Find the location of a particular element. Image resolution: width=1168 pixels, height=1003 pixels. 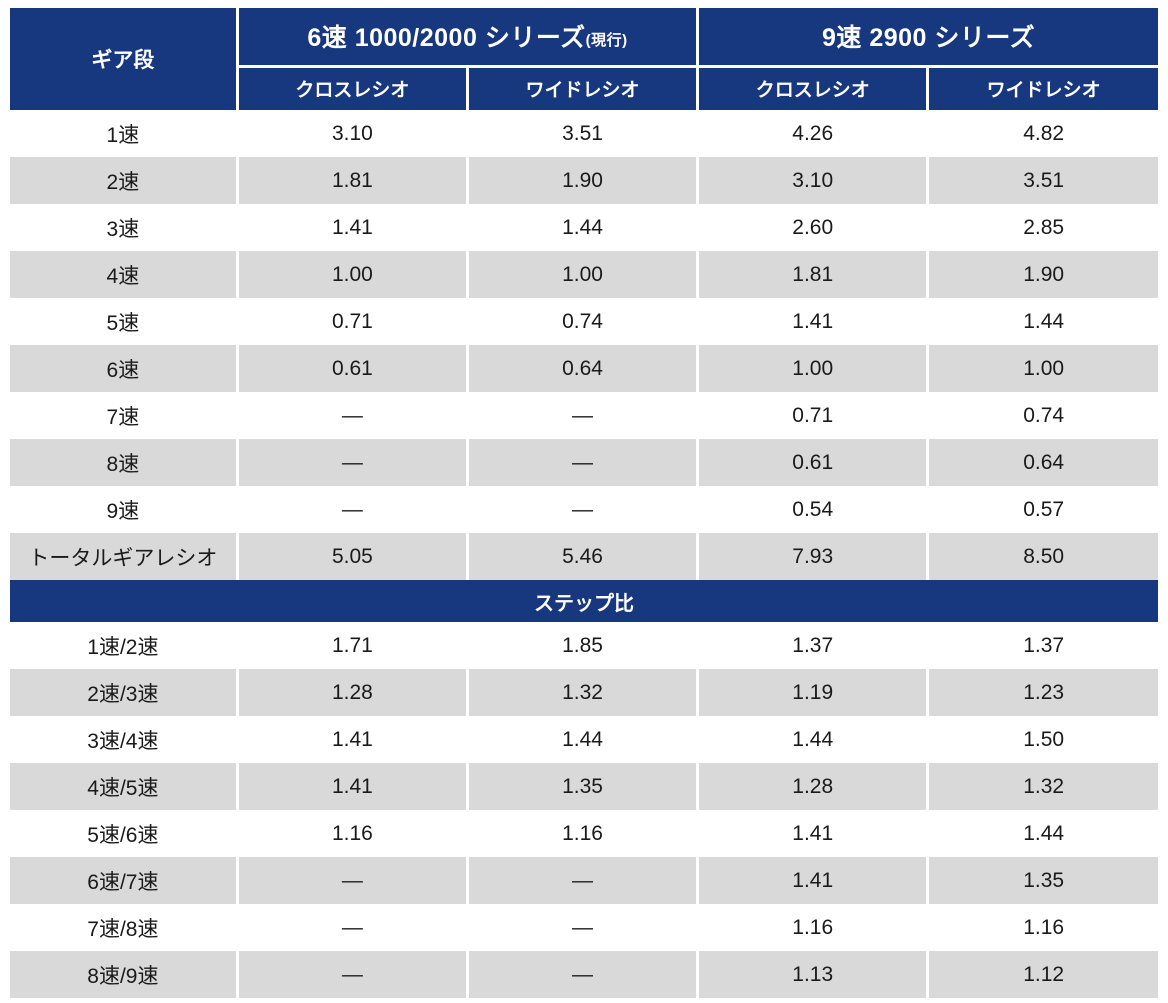

table-row: 3速/4速 1.41 1.44 1.44 1.50 is located at coordinates (584, 739).